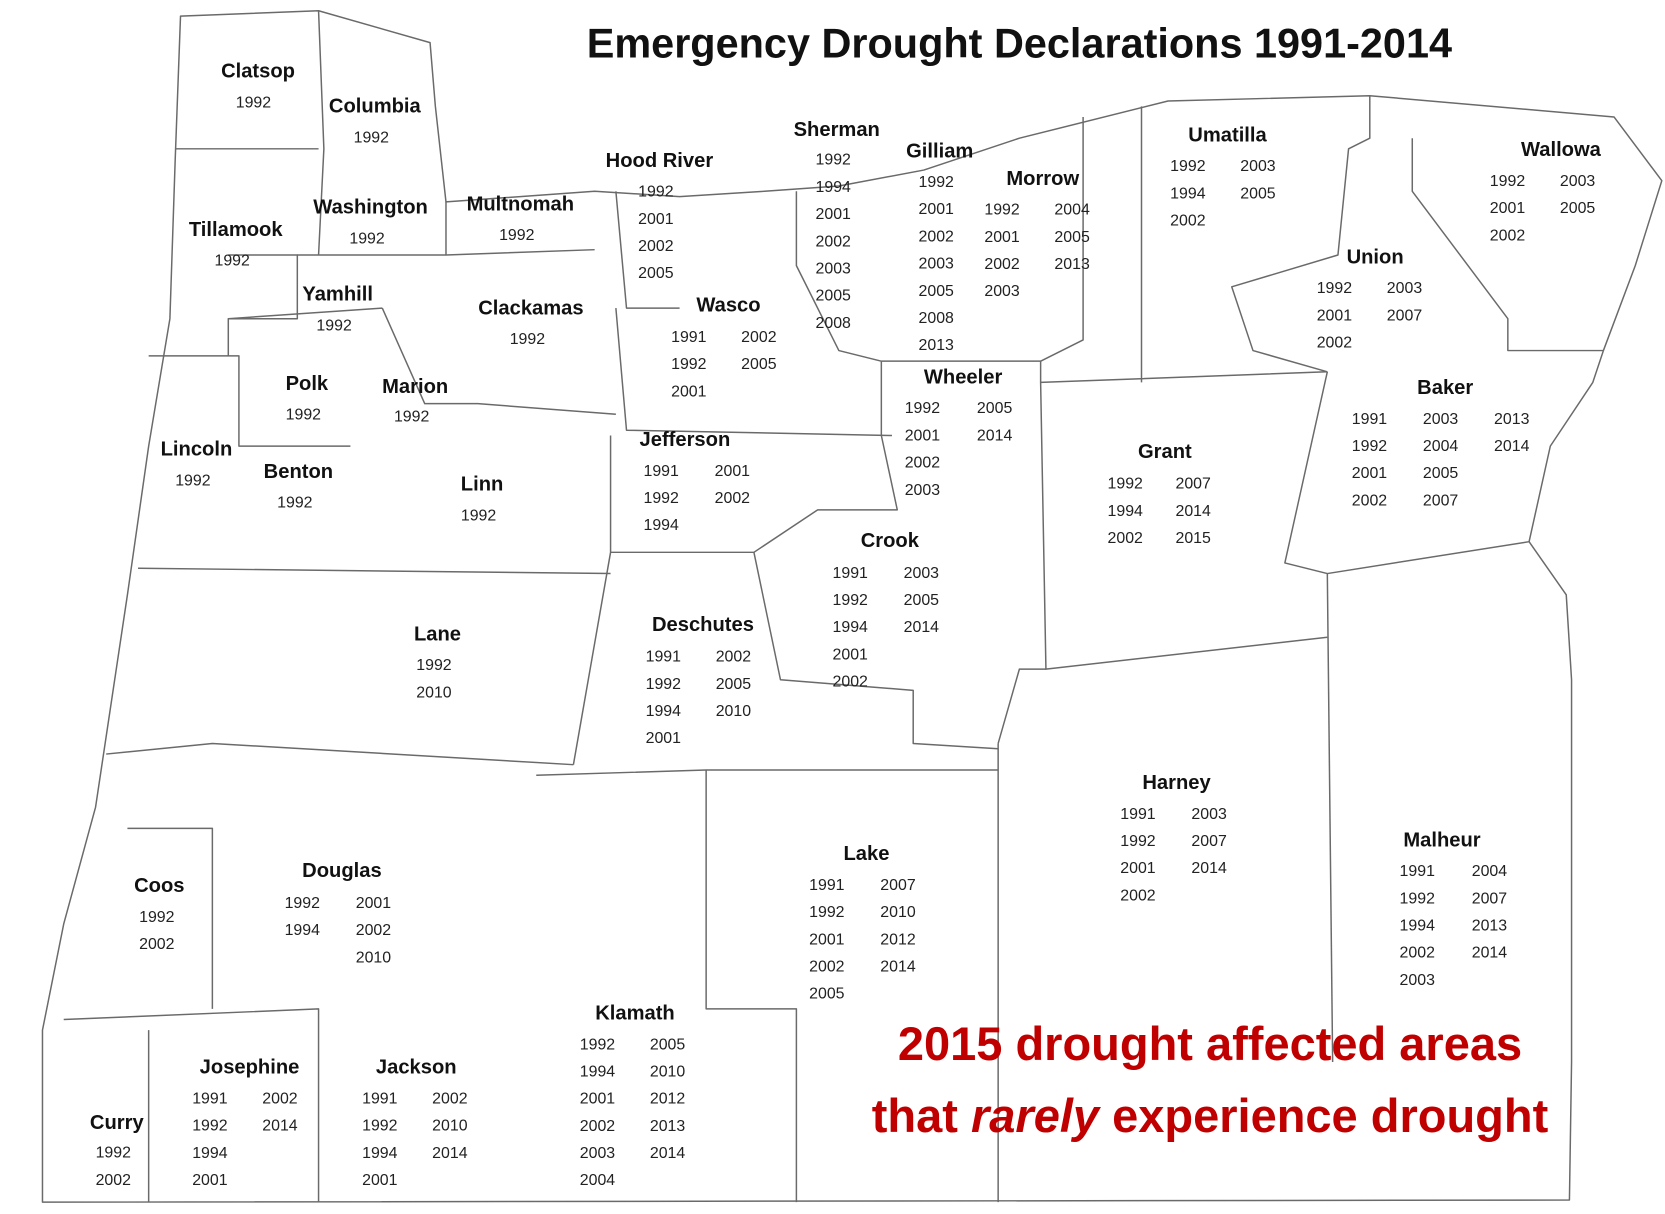  What do you see at coordinates (197, 450) in the screenshot?
I see `county-name: Lincoln` at bounding box center [197, 450].